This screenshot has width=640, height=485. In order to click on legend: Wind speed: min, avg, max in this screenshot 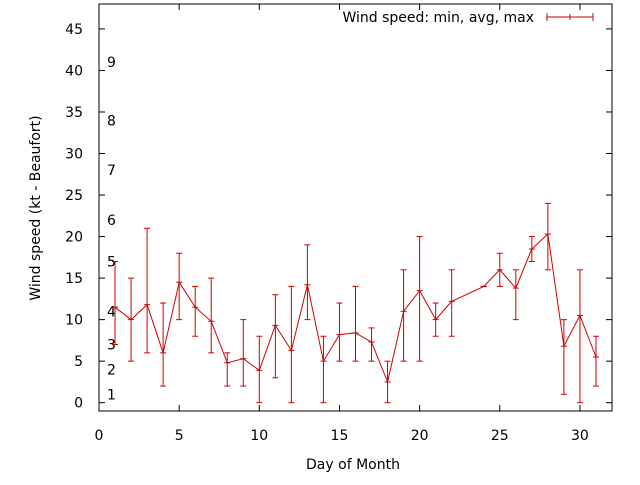, I will do `click(468, 18)`.